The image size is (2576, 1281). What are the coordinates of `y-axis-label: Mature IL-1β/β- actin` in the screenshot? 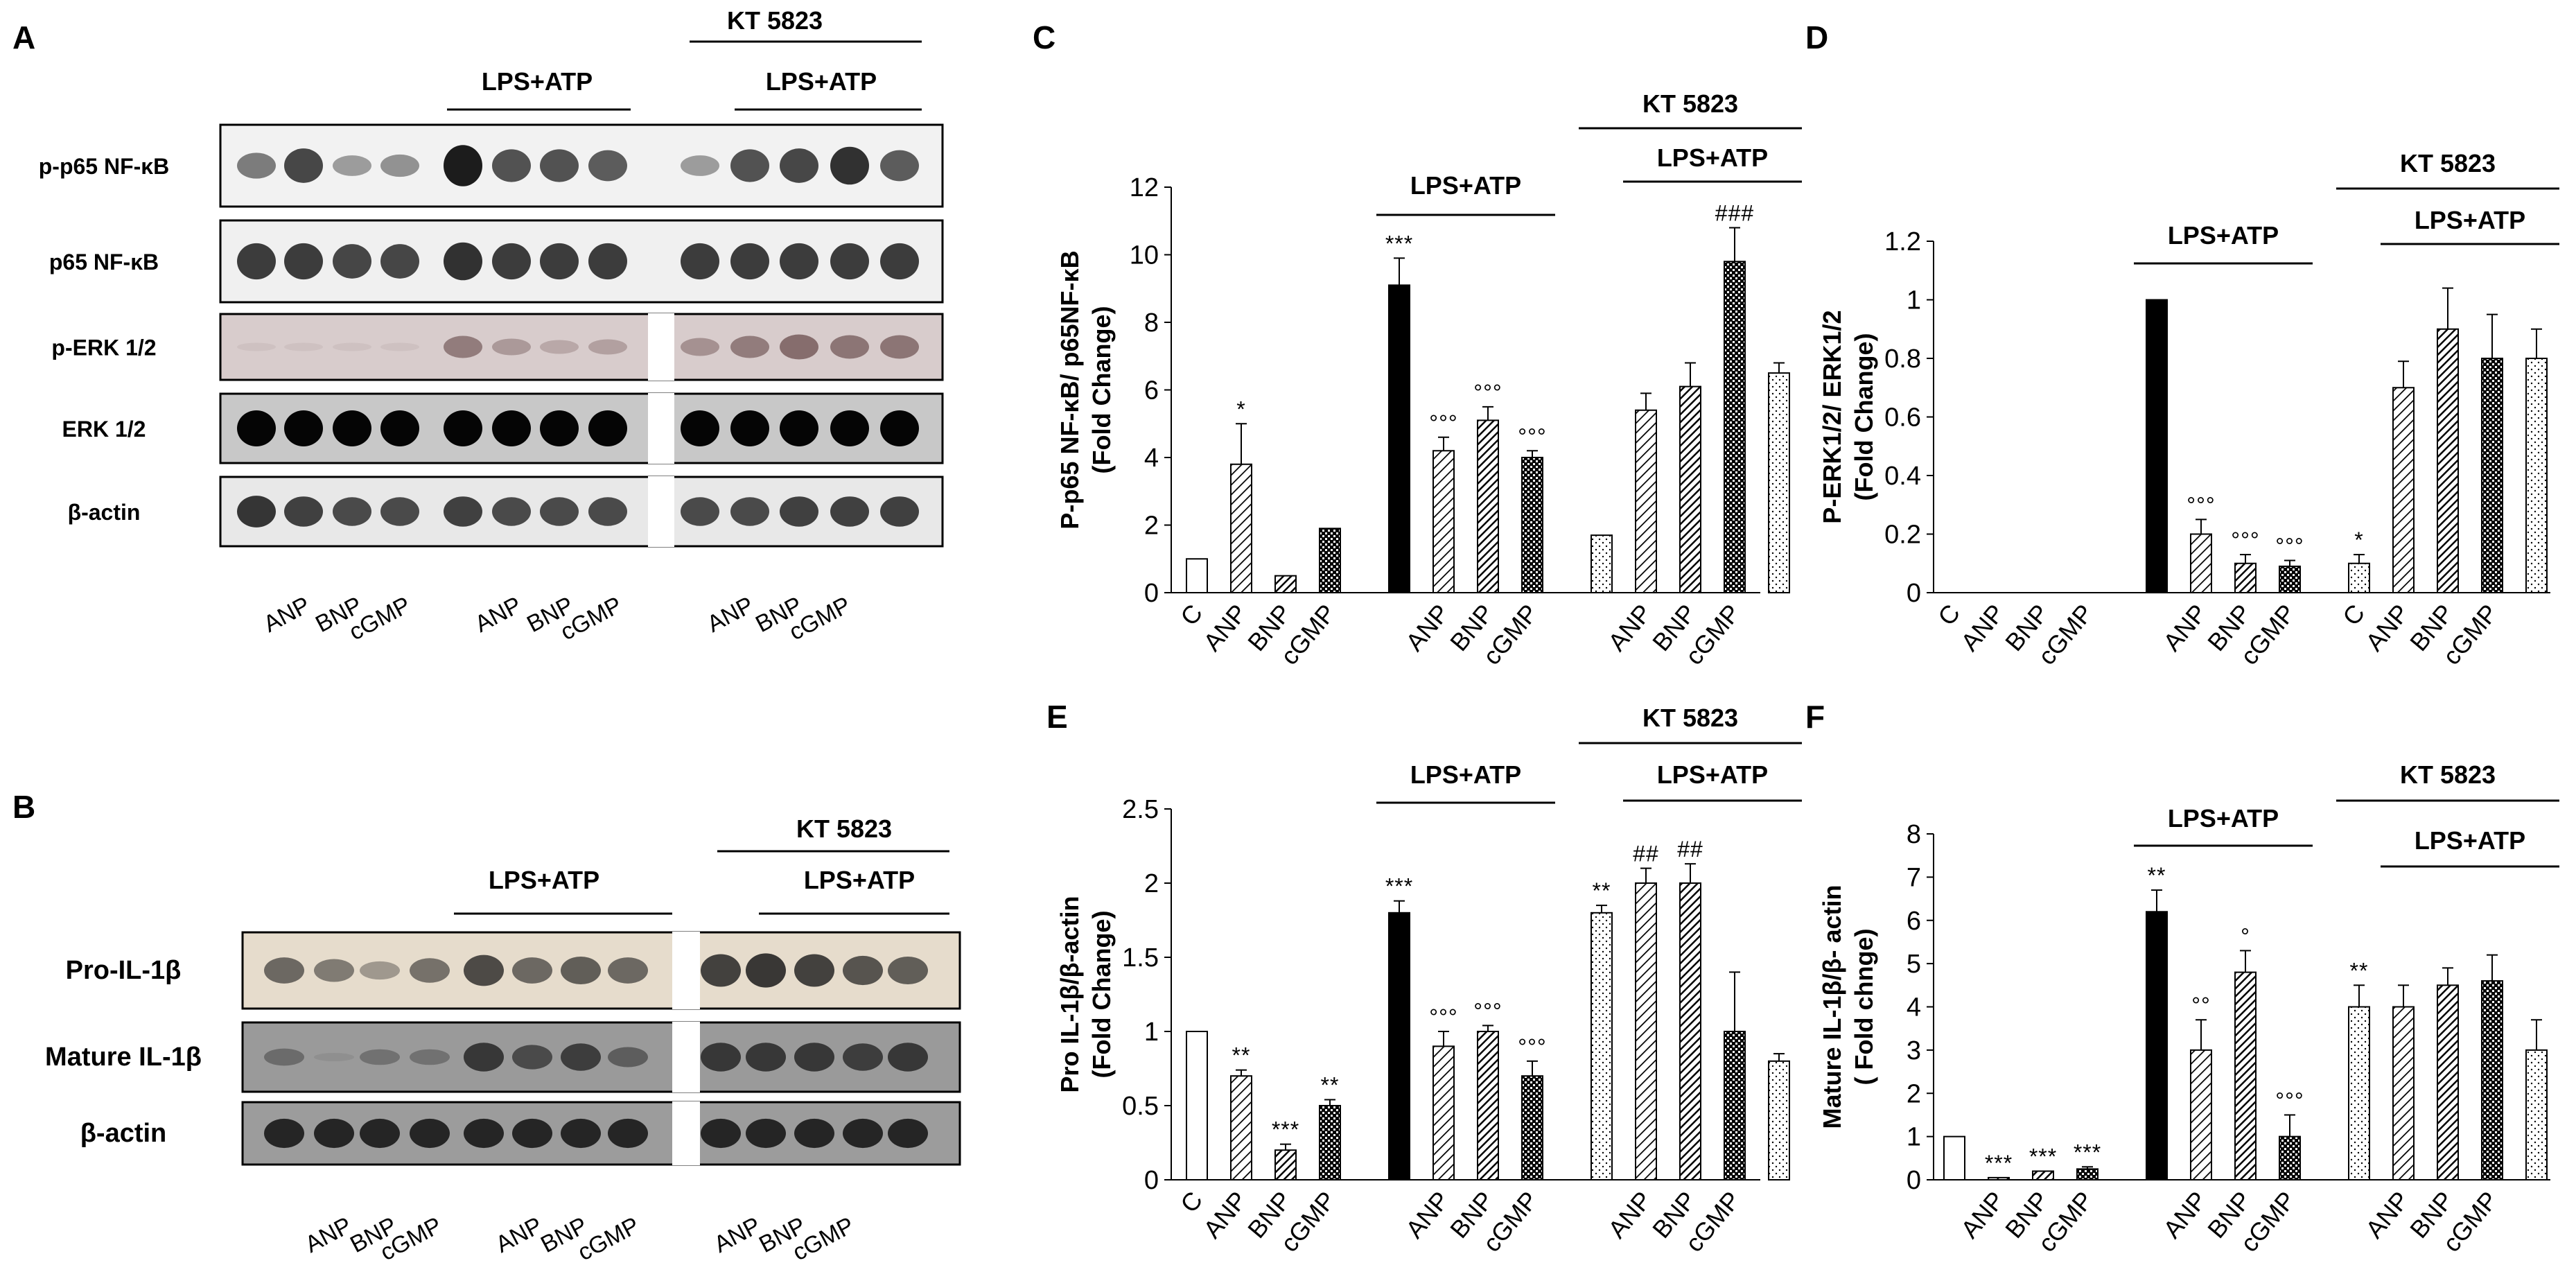 It's located at (1832, 1007).